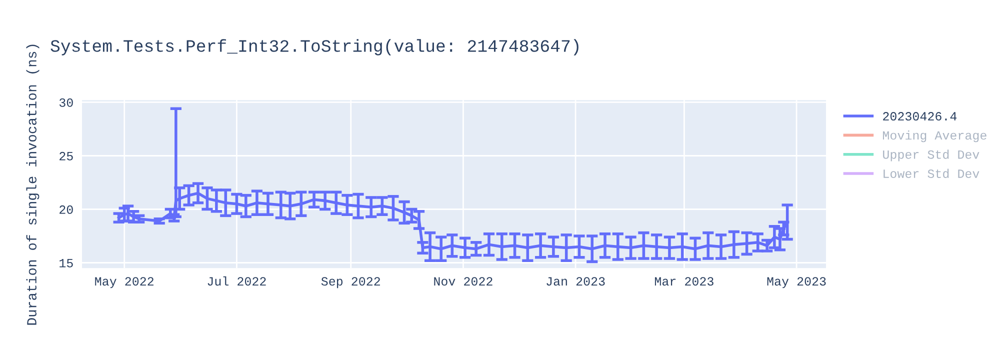 The width and height of the screenshot is (1000, 350). I want to click on y-tick-label: 25, so click(66, 156).